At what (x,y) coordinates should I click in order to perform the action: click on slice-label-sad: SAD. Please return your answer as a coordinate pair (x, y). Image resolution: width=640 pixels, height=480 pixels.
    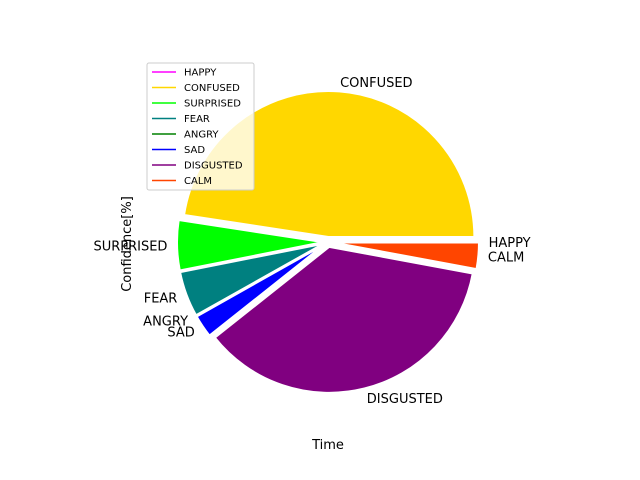
    Looking at the image, I should click on (180, 333).